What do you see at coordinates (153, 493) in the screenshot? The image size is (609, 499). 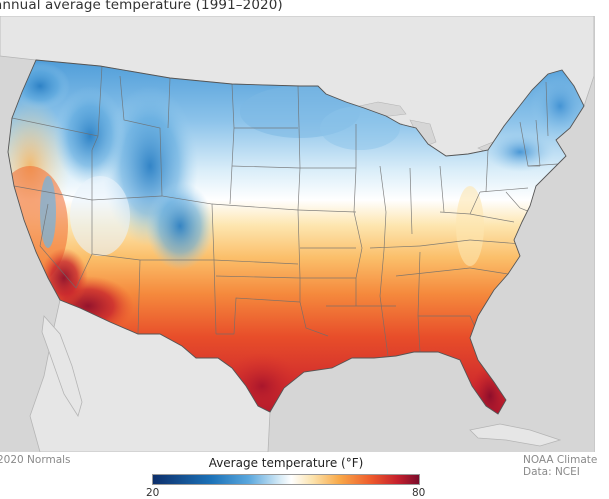 I see `legend-min-label: 20` at bounding box center [153, 493].